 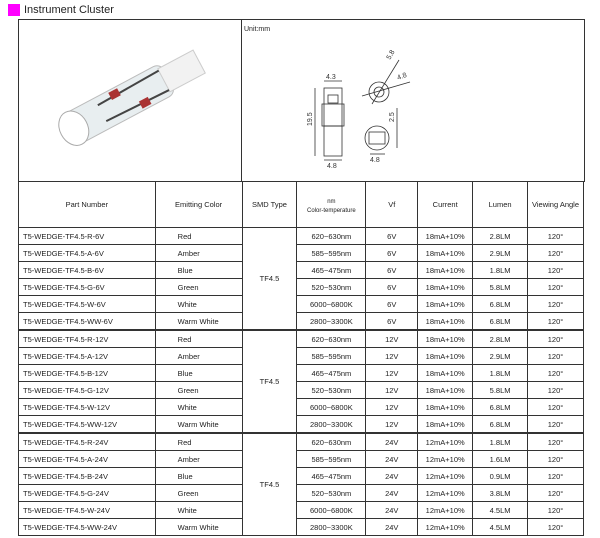 I want to click on cell-smd-type: TF4.5, so click(x=269, y=381).